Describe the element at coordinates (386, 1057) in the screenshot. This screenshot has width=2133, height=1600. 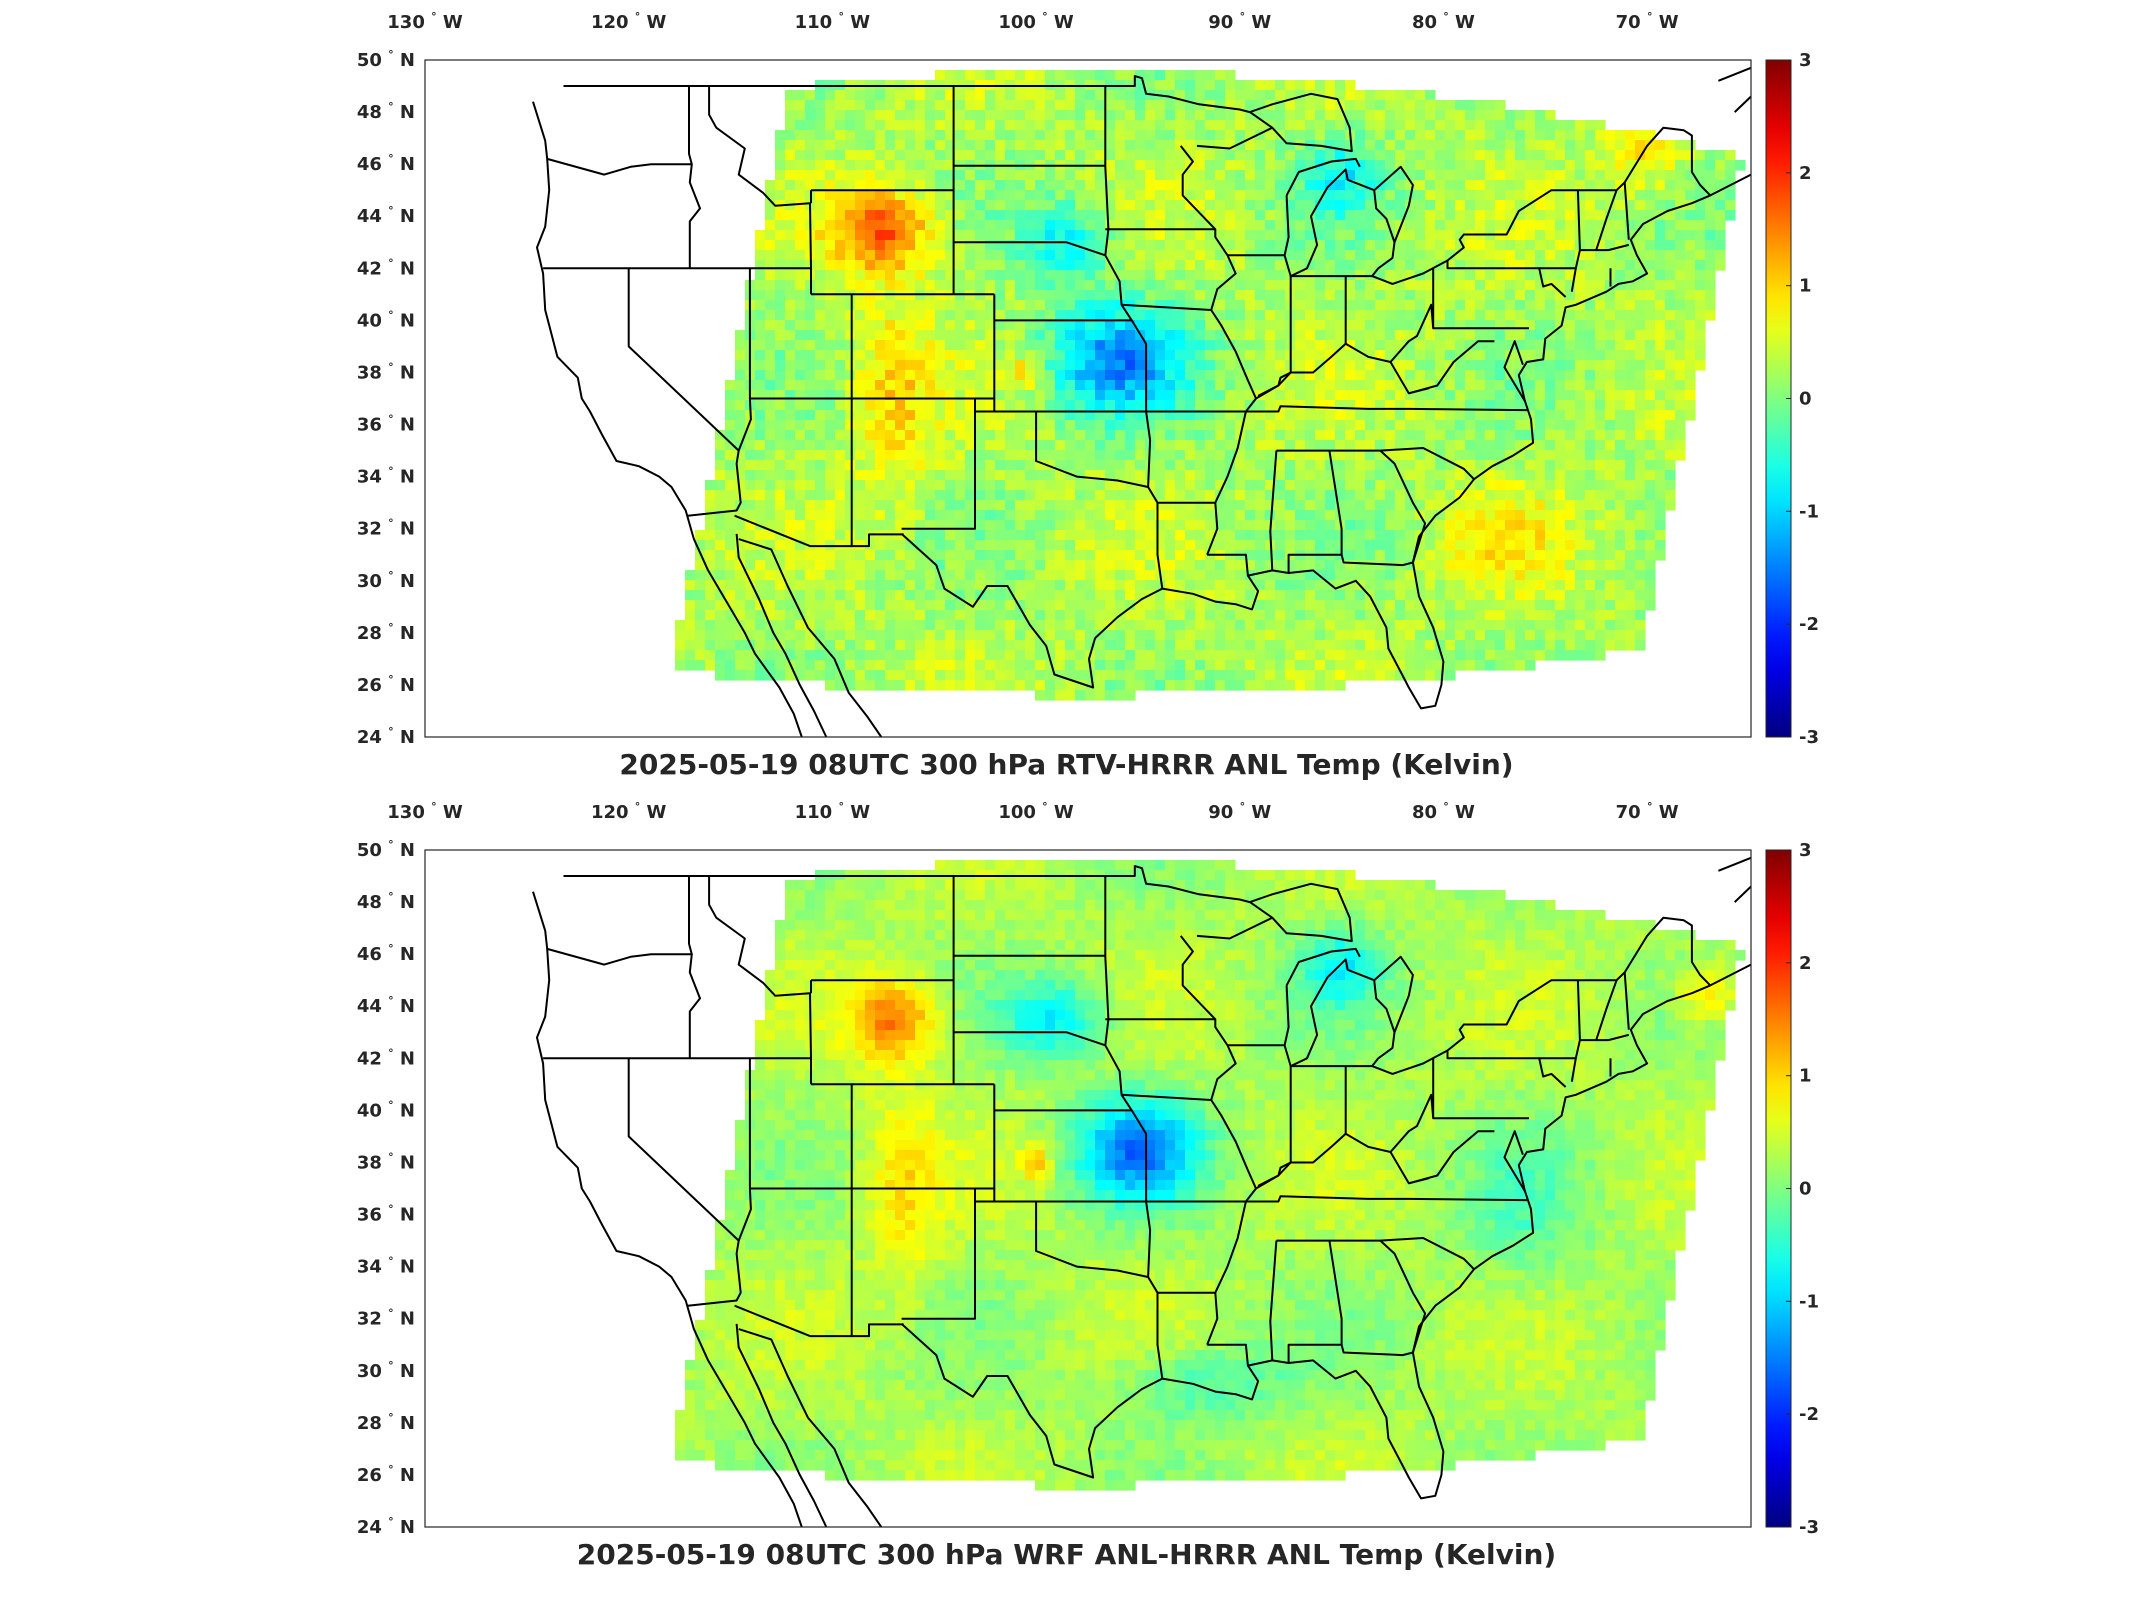
I see `latitude-tick-label: 42 ° N` at that location.